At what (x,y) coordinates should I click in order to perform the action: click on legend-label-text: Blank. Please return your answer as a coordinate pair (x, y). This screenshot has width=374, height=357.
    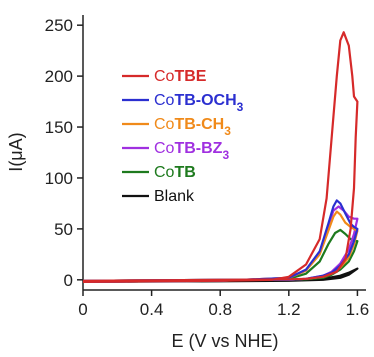
    Looking at the image, I should click on (174, 196).